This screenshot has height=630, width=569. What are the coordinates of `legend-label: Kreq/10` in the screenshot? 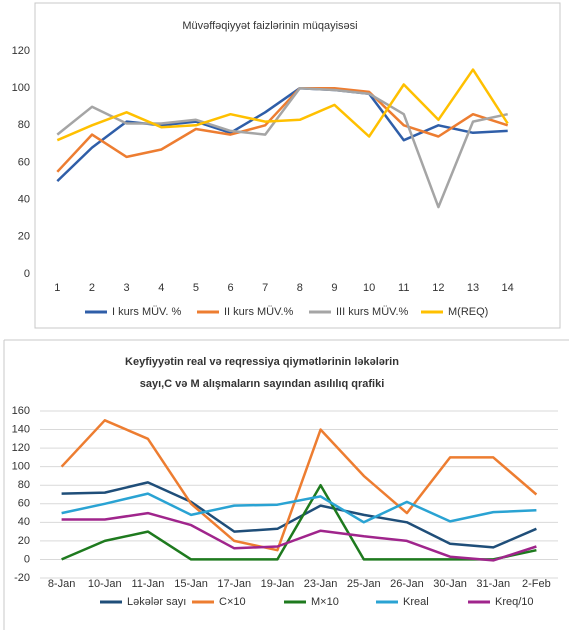 It's located at (514, 602).